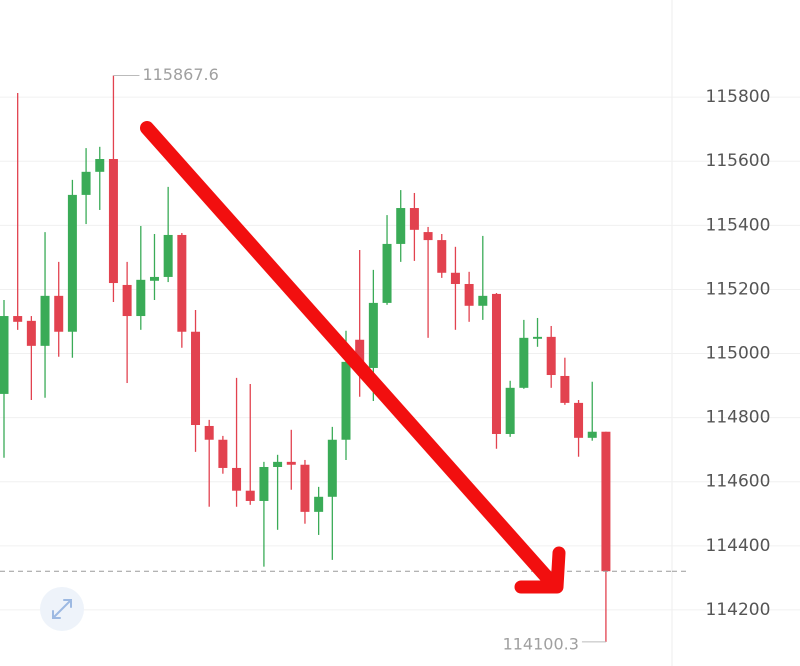  I want to click on y-tick-label: 114800, so click(738, 418).